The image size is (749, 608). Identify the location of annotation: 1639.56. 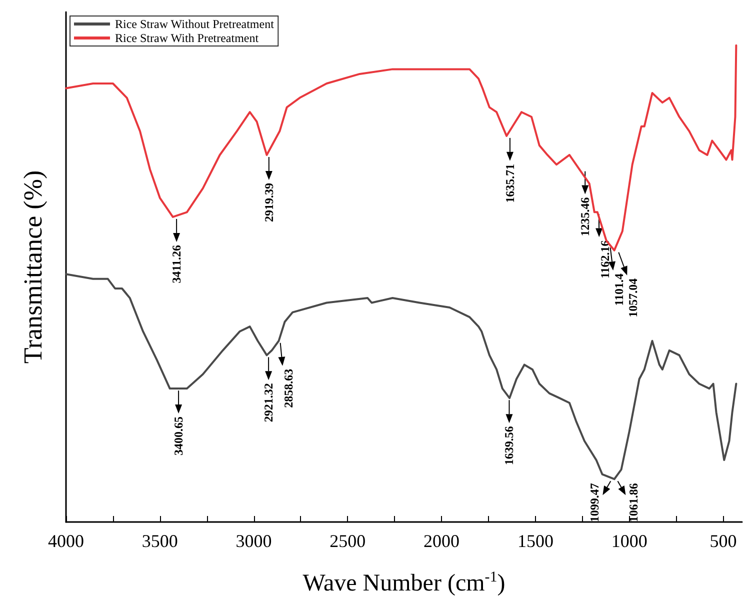
(509, 446).